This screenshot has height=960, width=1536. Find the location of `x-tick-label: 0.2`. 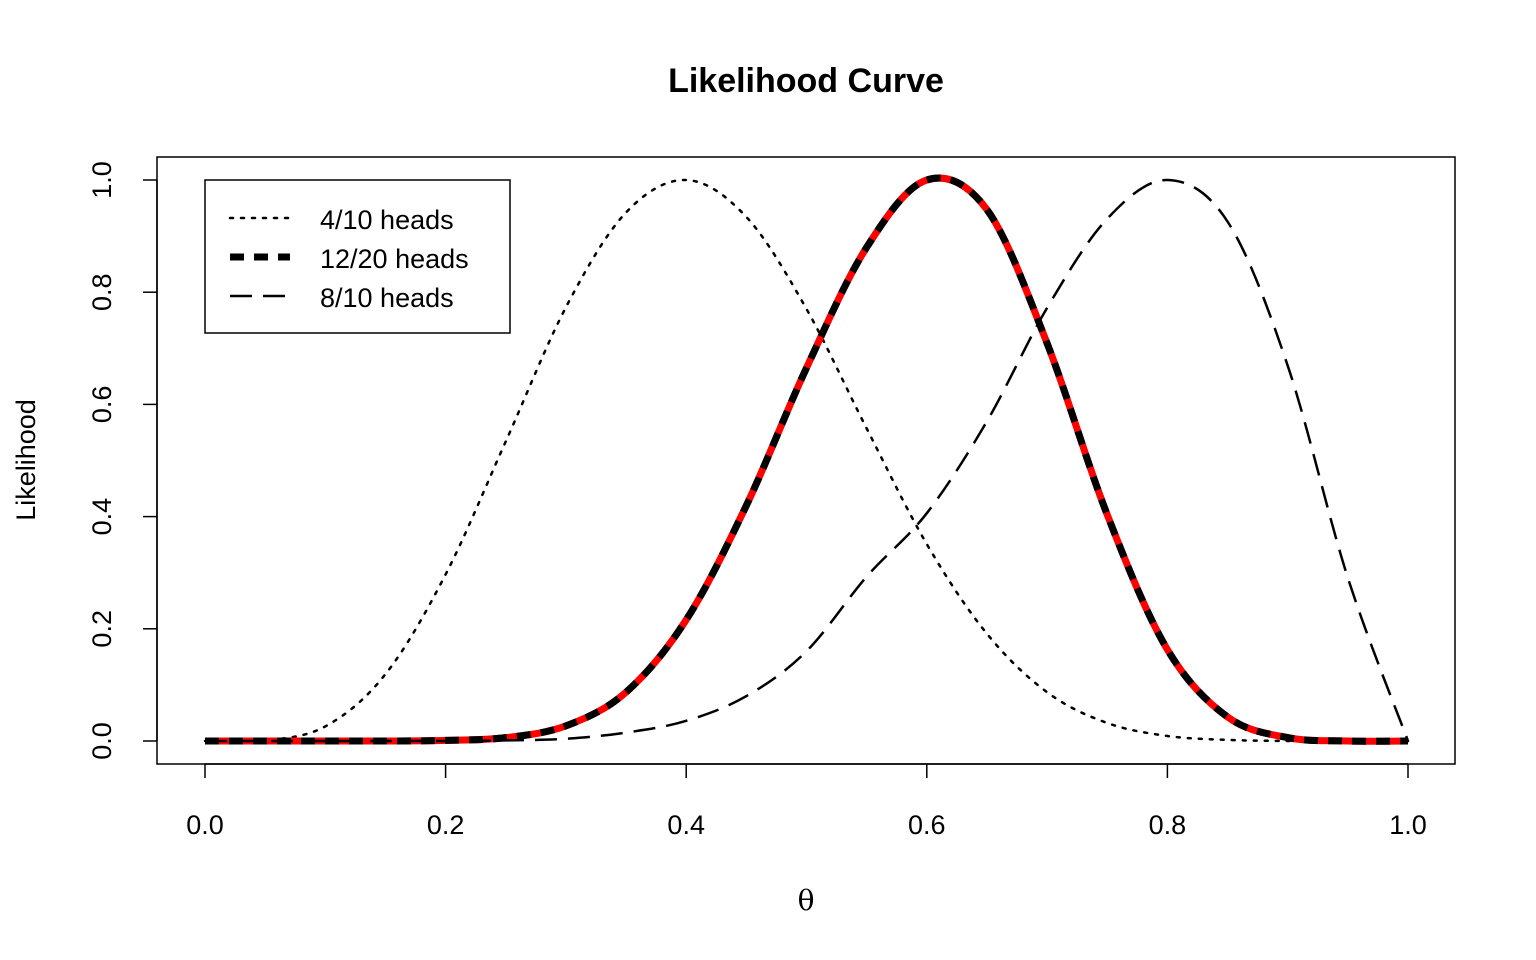

x-tick-label: 0.2 is located at coordinates (446, 825).